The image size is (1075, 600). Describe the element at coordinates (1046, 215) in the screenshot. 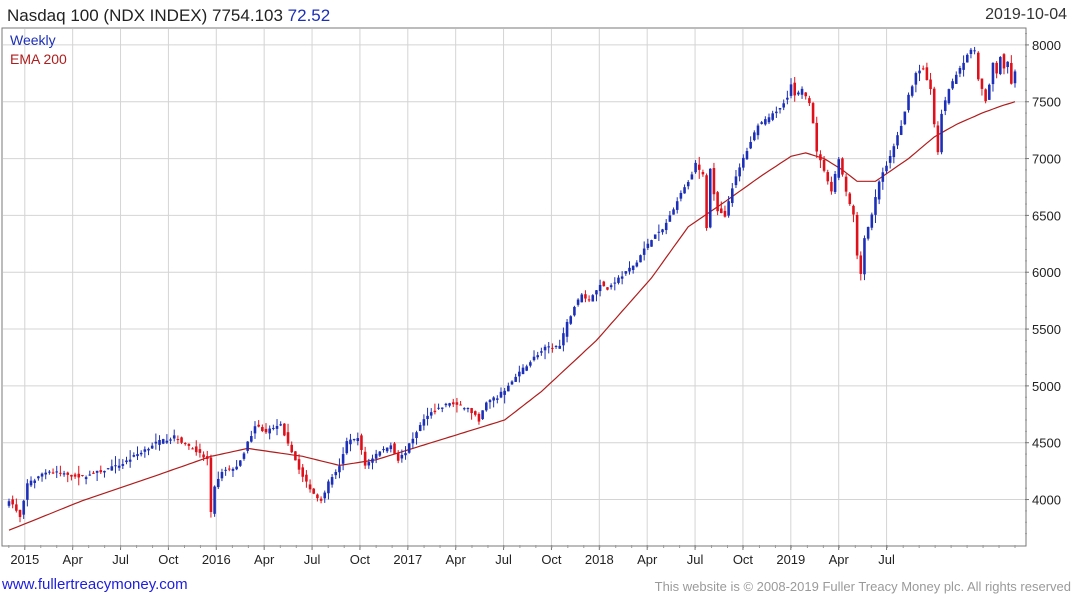

I see `y-tick-label: 6500` at that location.